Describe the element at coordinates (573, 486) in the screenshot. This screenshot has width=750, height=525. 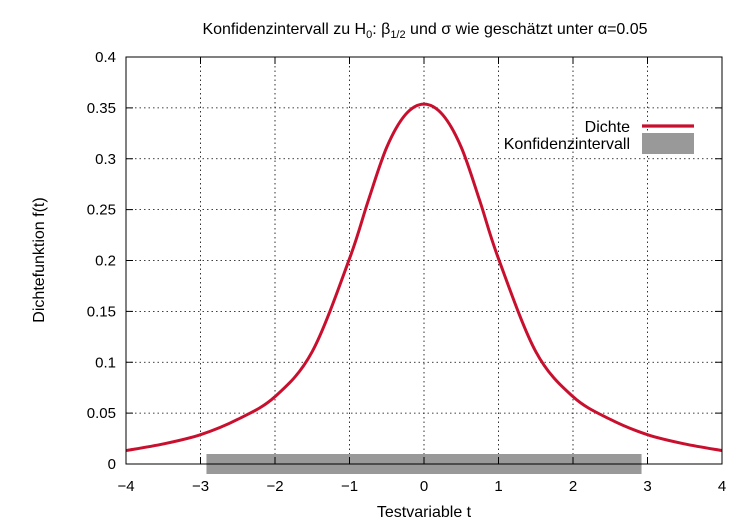
I see `x-tick-label: 2` at that location.